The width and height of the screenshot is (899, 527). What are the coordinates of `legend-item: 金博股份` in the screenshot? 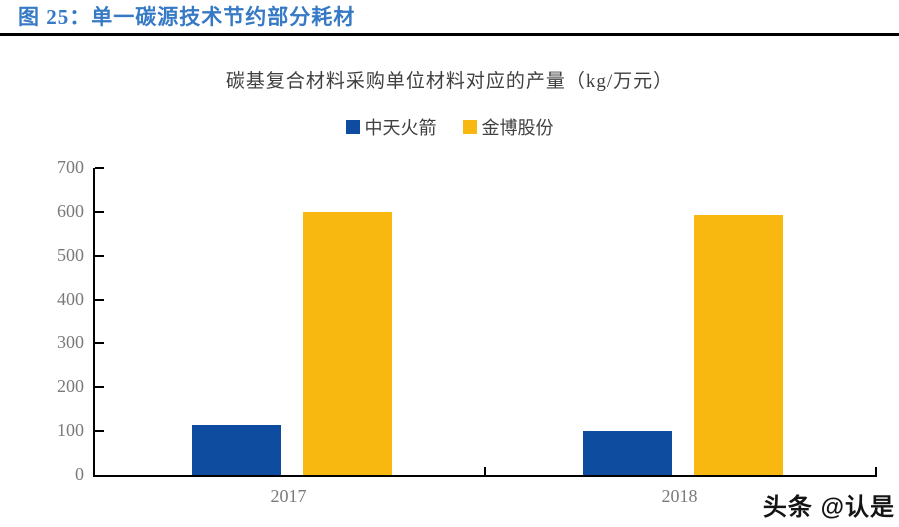 It's located at (508, 127).